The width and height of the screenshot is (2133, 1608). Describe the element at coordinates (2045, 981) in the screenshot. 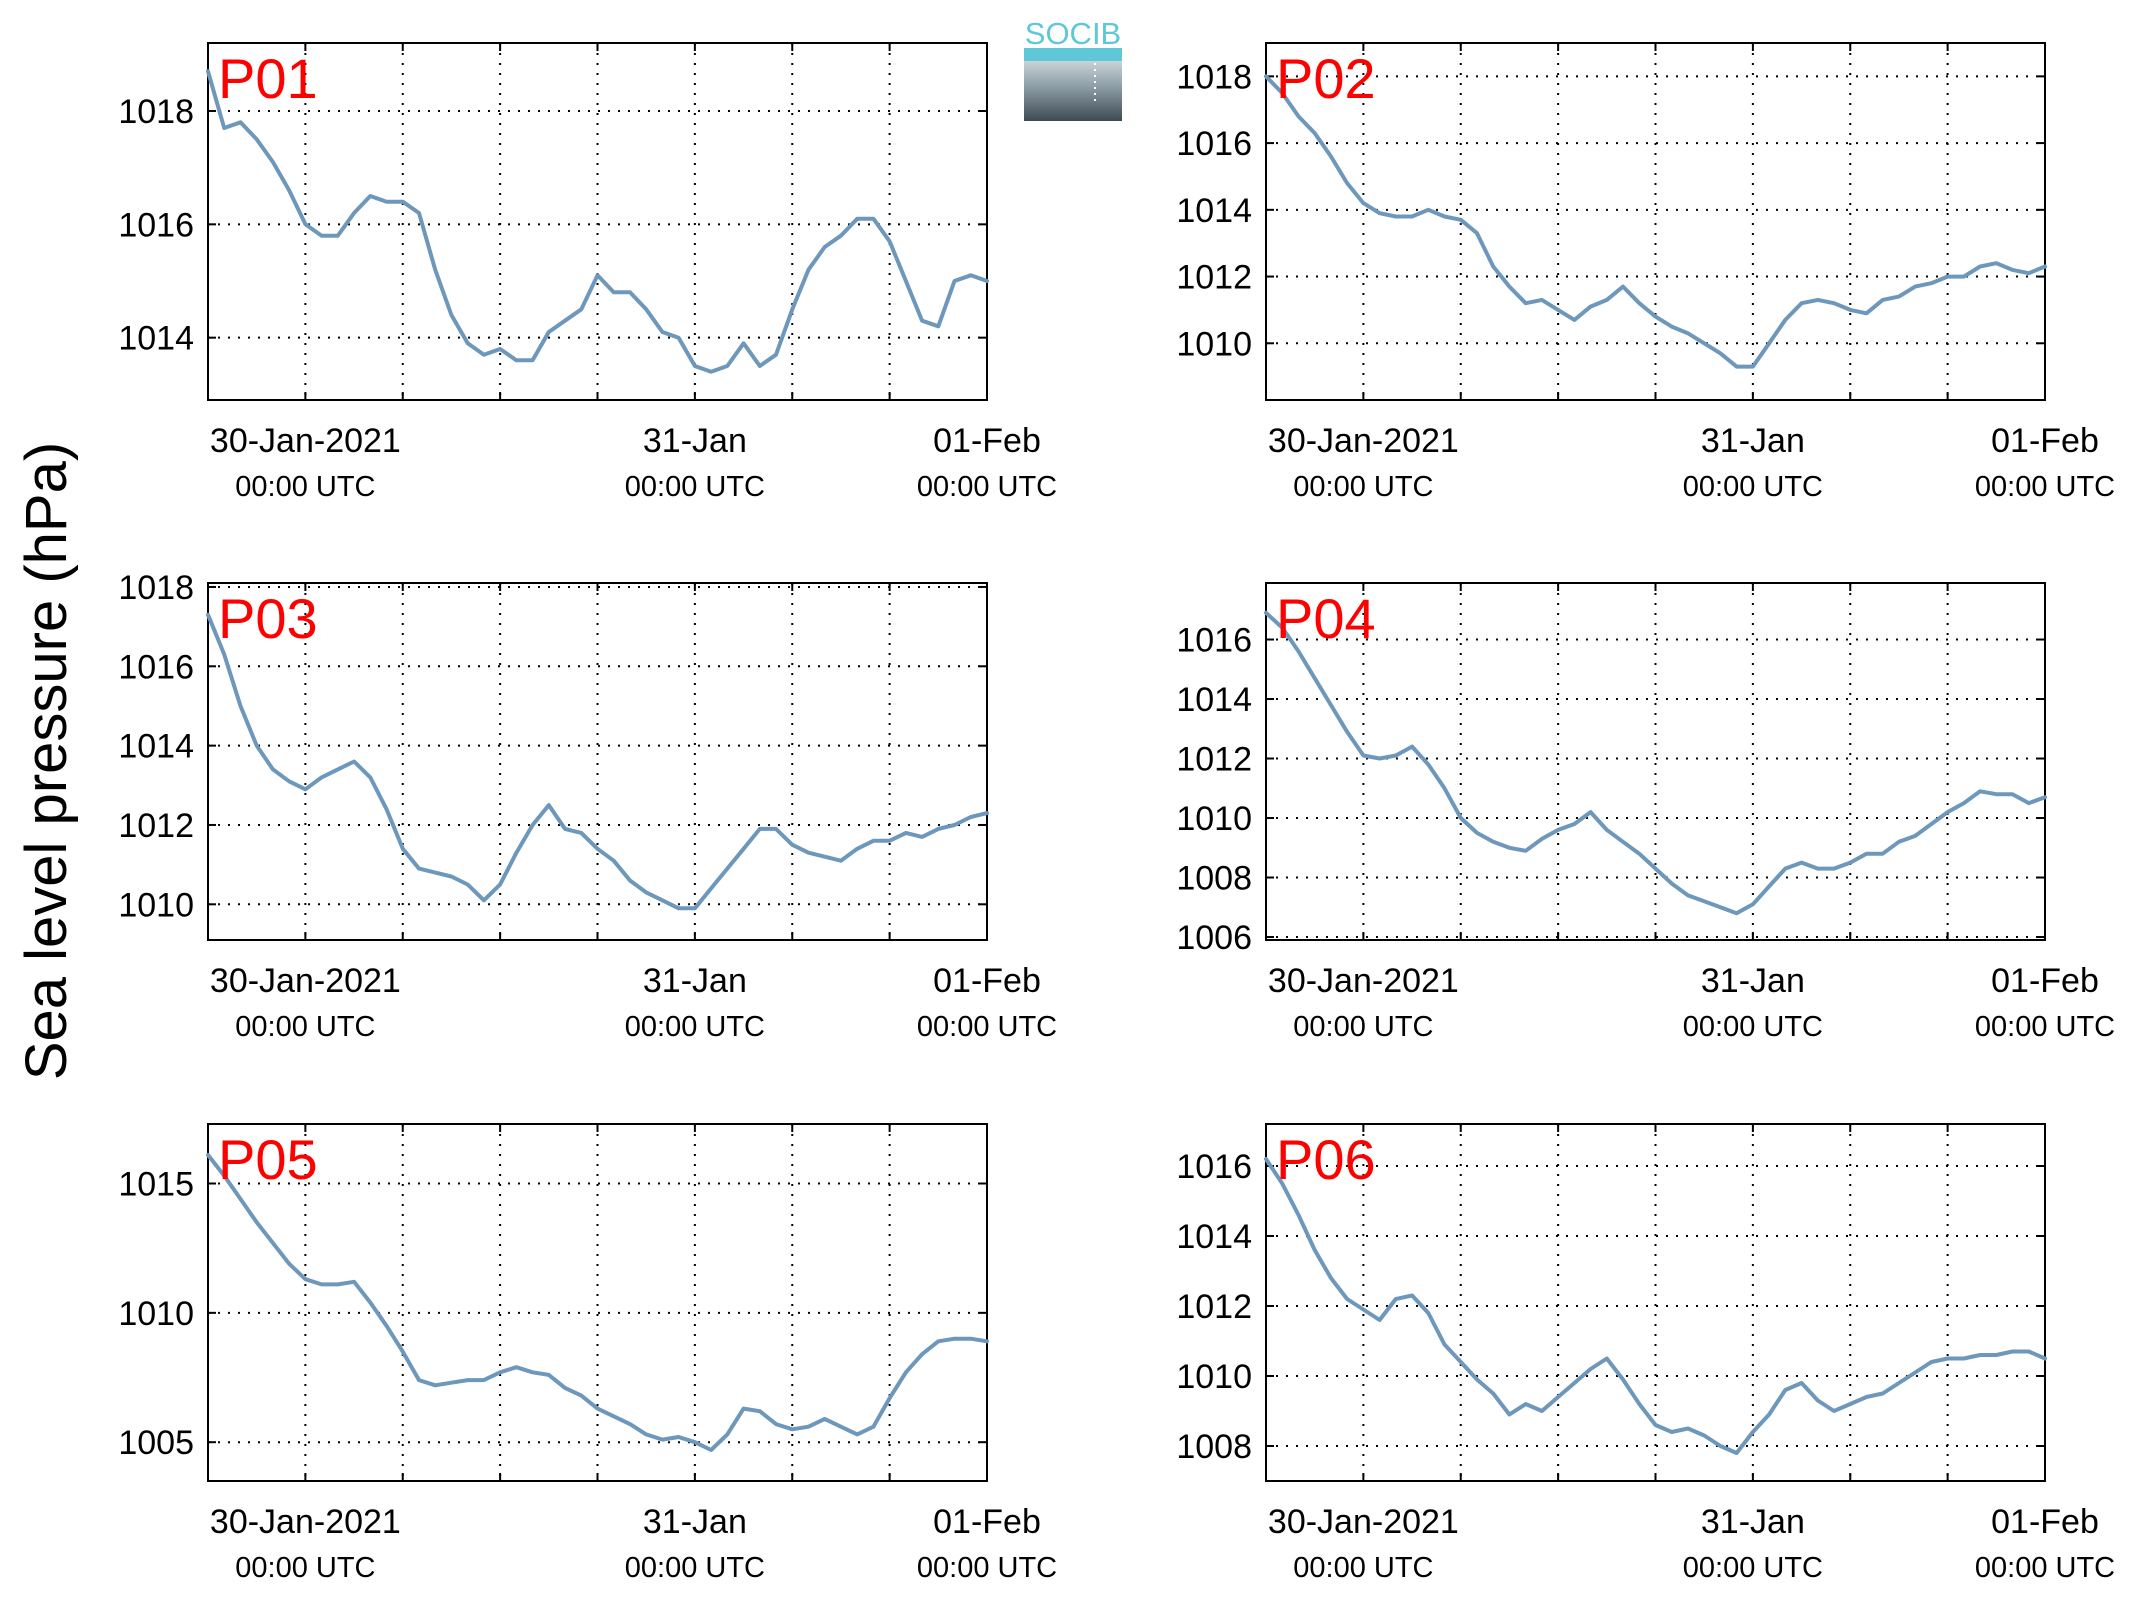

I see `x-tick-label: 01-Feb` at that location.